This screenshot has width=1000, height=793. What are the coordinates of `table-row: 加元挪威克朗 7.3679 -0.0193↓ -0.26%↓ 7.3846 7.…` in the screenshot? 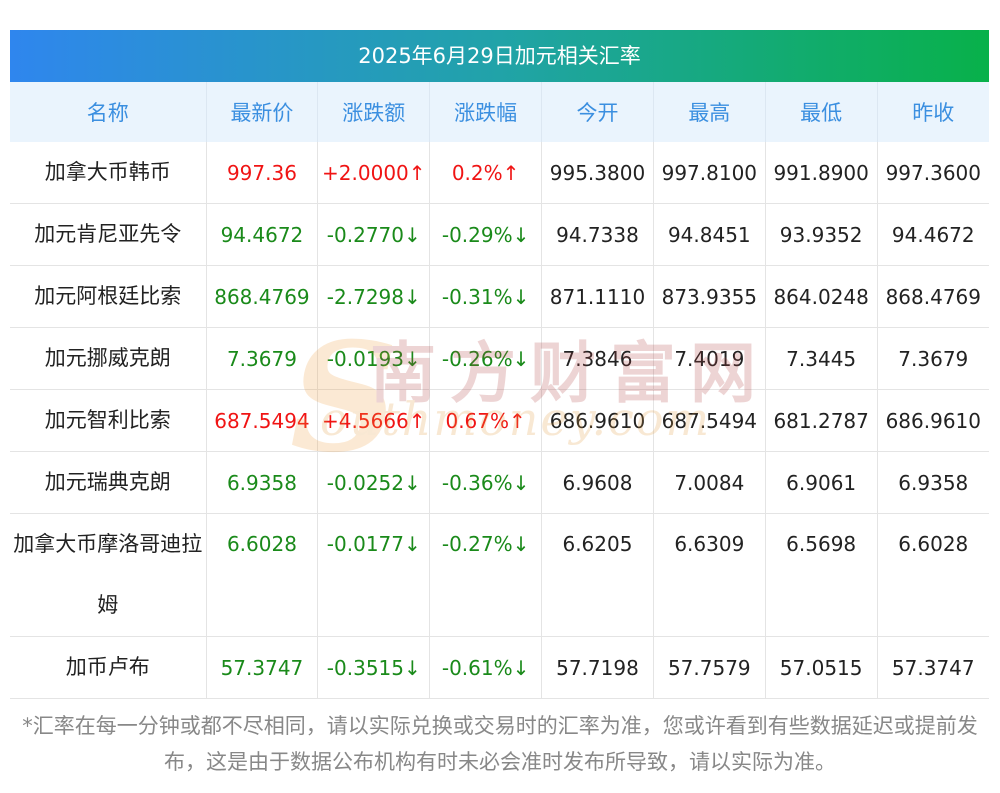 It's located at (499, 358).